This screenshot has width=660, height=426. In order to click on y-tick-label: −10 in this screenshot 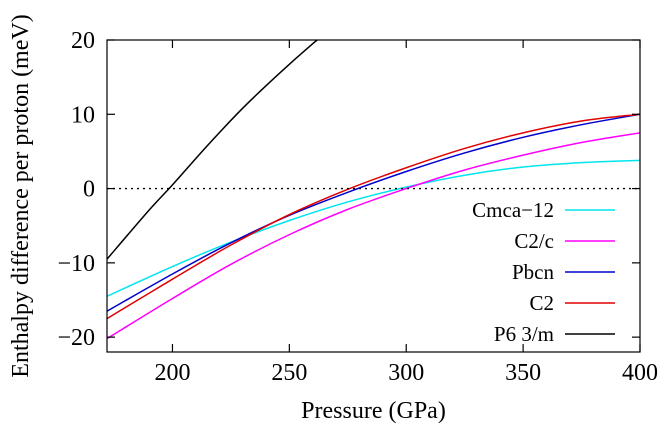, I will do `click(76, 264)`.